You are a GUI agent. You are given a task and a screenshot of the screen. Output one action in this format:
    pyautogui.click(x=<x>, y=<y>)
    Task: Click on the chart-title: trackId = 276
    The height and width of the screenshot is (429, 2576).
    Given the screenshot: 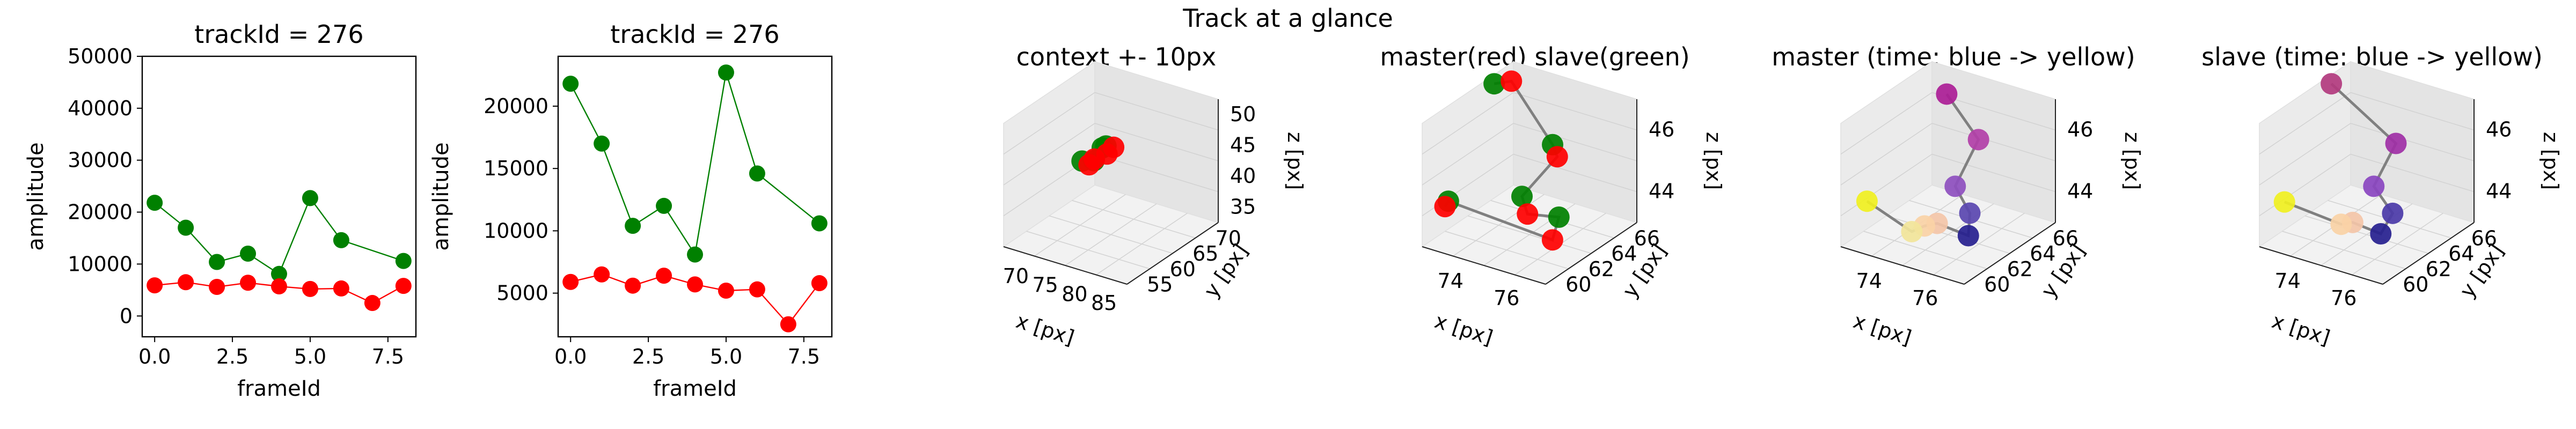 What is the action you would take?
    pyautogui.click(x=278, y=34)
    